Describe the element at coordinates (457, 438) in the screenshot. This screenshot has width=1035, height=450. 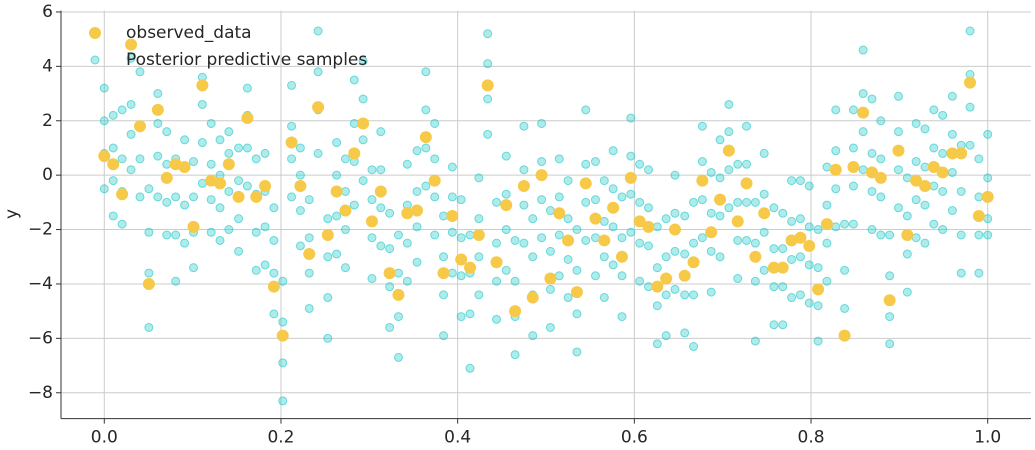
I see `x-tick-label: 0.4` at that location.